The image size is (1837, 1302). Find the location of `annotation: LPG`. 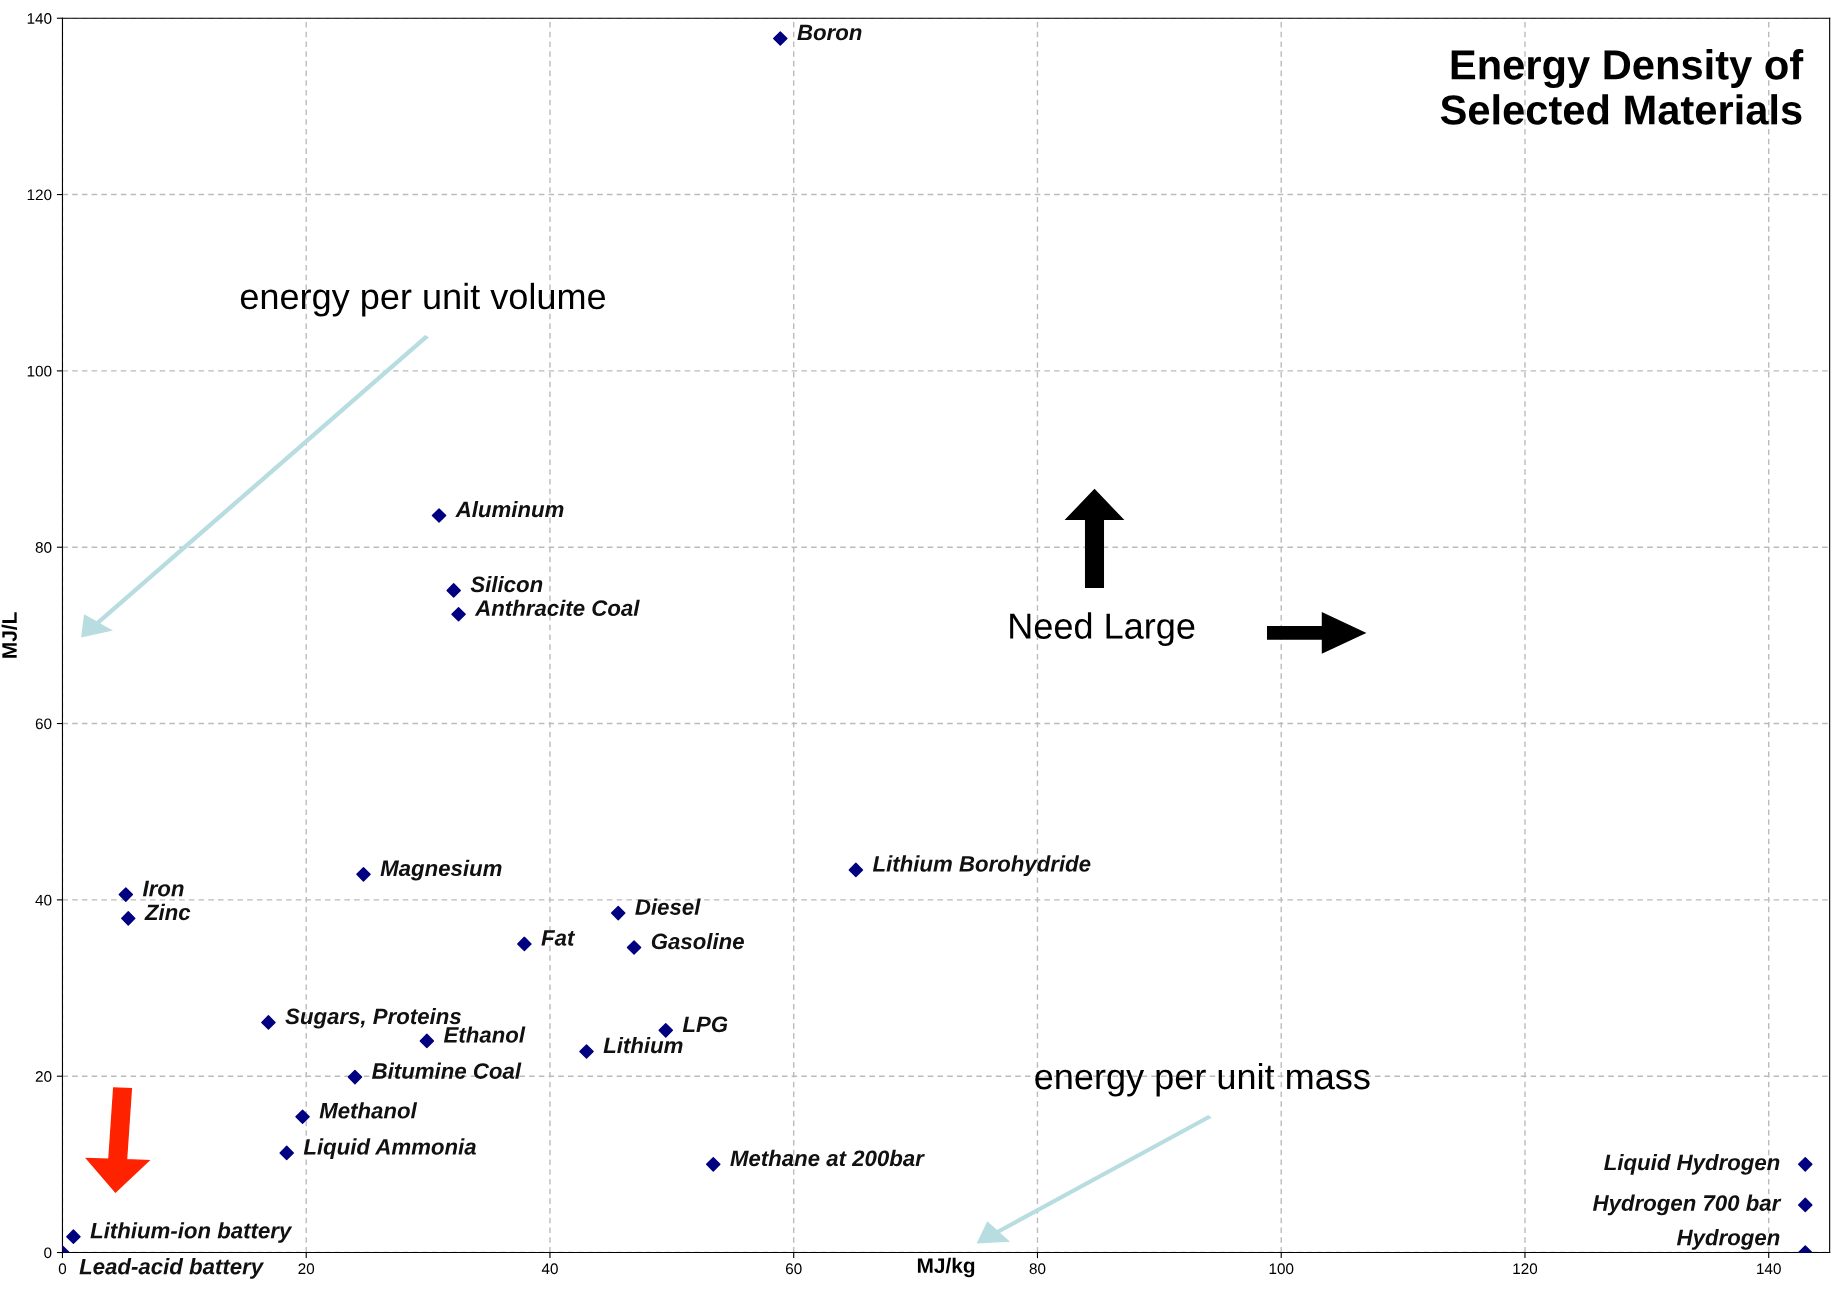

annotation: LPG is located at coordinates (705, 1024).